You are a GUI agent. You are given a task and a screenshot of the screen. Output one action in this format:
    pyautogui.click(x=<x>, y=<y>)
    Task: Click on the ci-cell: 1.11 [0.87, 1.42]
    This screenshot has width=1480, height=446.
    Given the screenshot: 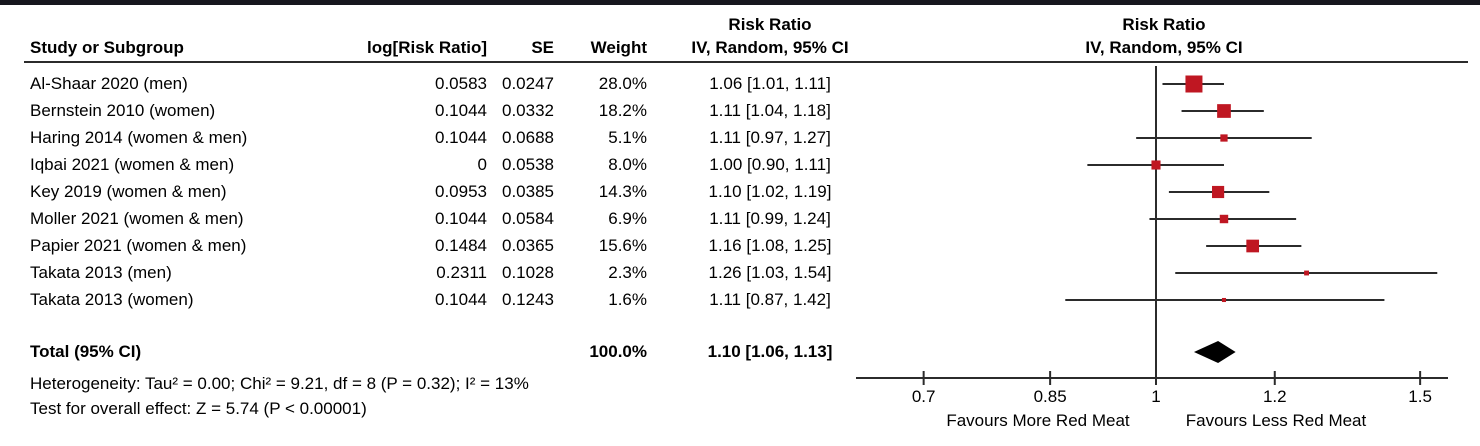 What is the action you would take?
    pyautogui.click(x=770, y=299)
    